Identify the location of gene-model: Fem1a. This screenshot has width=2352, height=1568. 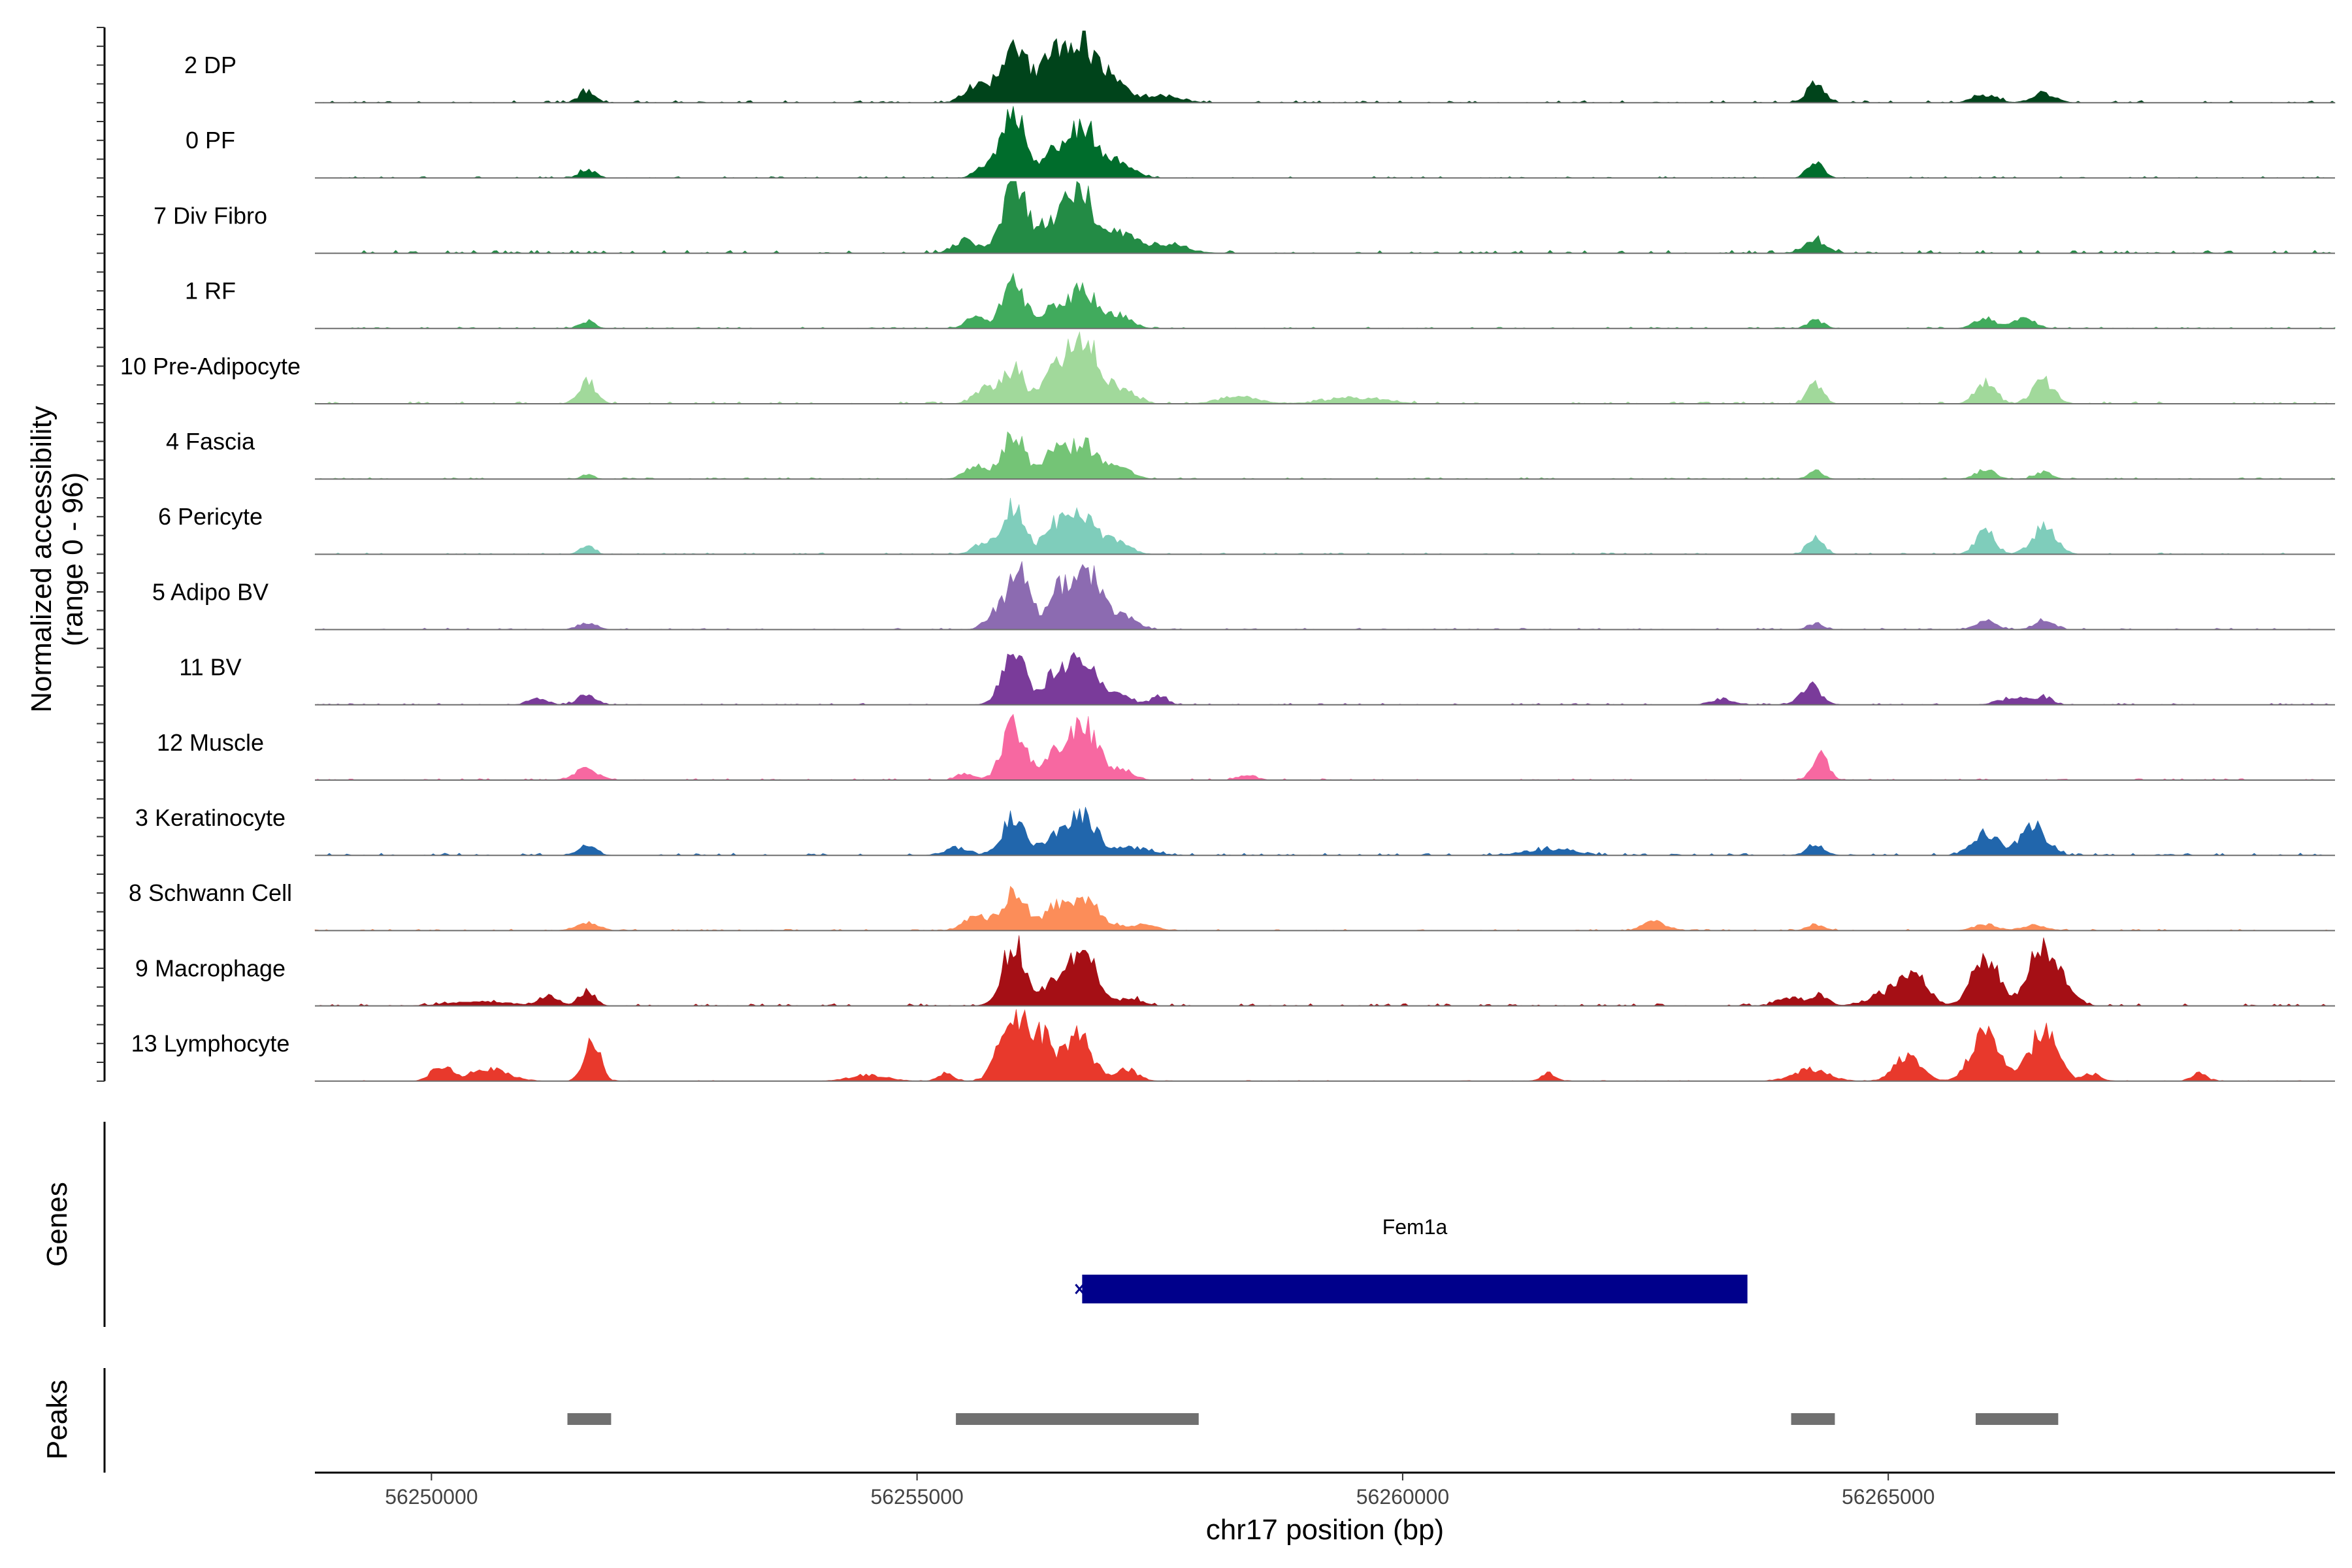
(1411, 1259).